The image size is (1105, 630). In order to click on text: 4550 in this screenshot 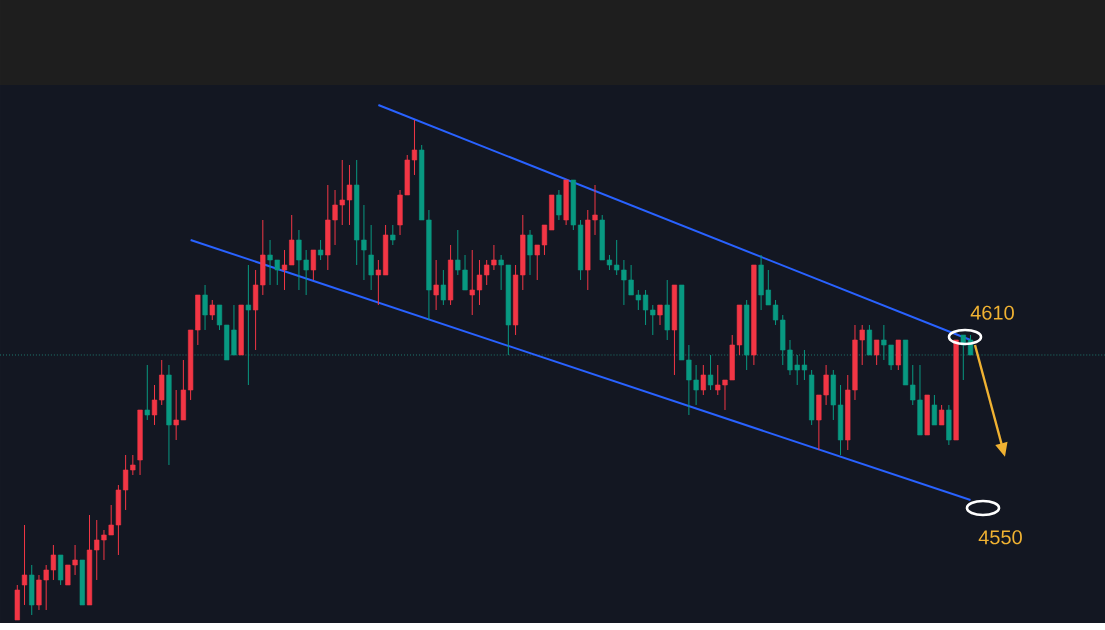, I will do `click(1000, 537)`.